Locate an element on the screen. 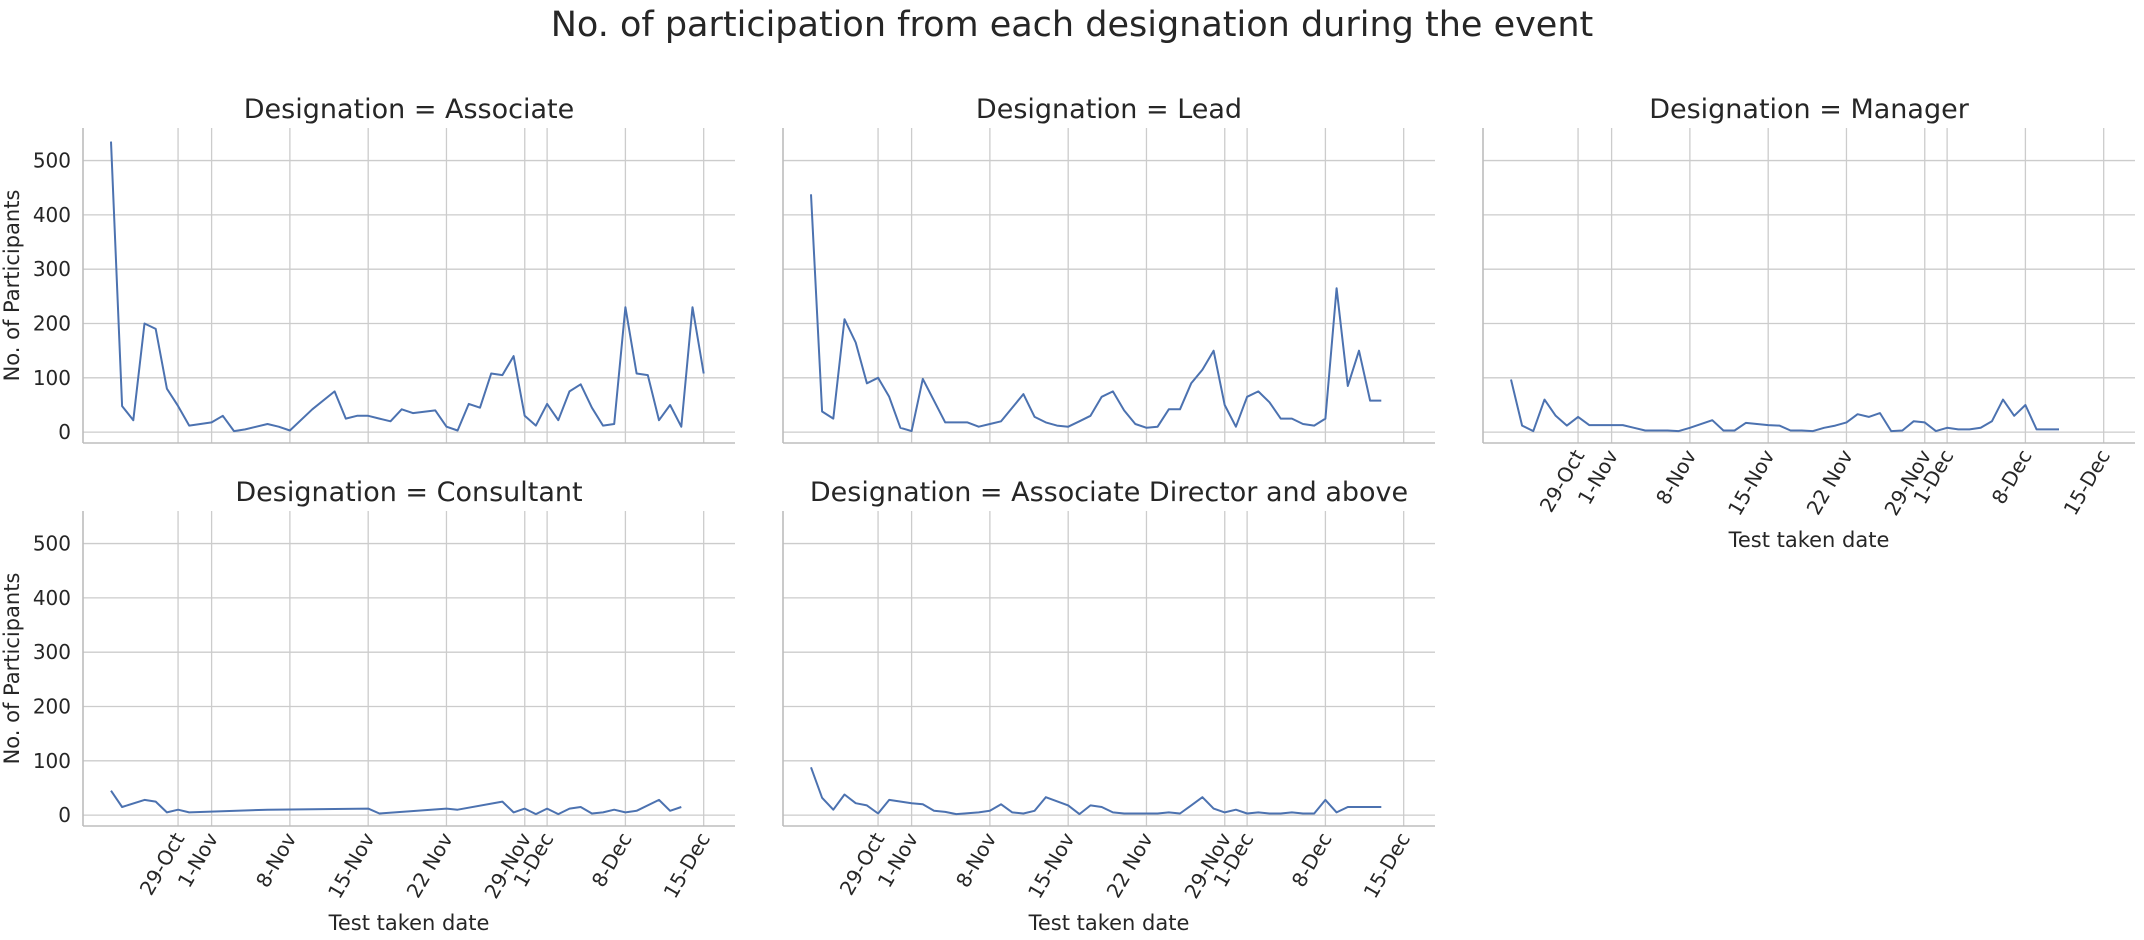  panel-lead: Designation = Lead is located at coordinates (1108, 269).